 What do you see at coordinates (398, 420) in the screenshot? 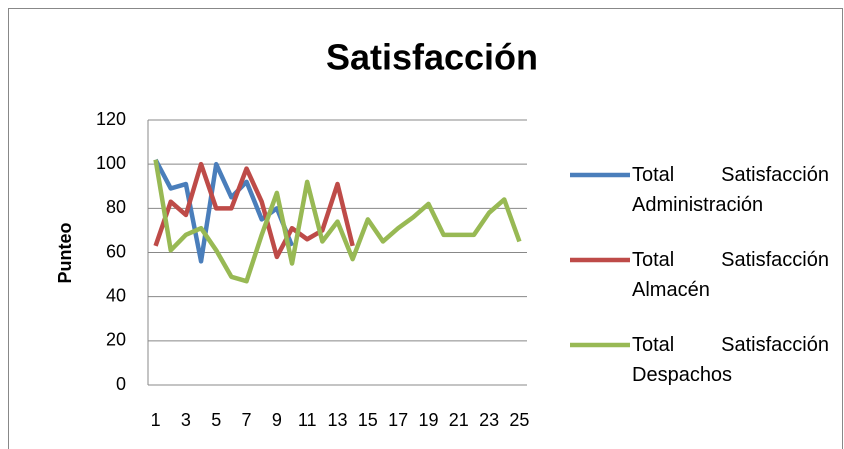
I see `x-tick-label: 17` at bounding box center [398, 420].